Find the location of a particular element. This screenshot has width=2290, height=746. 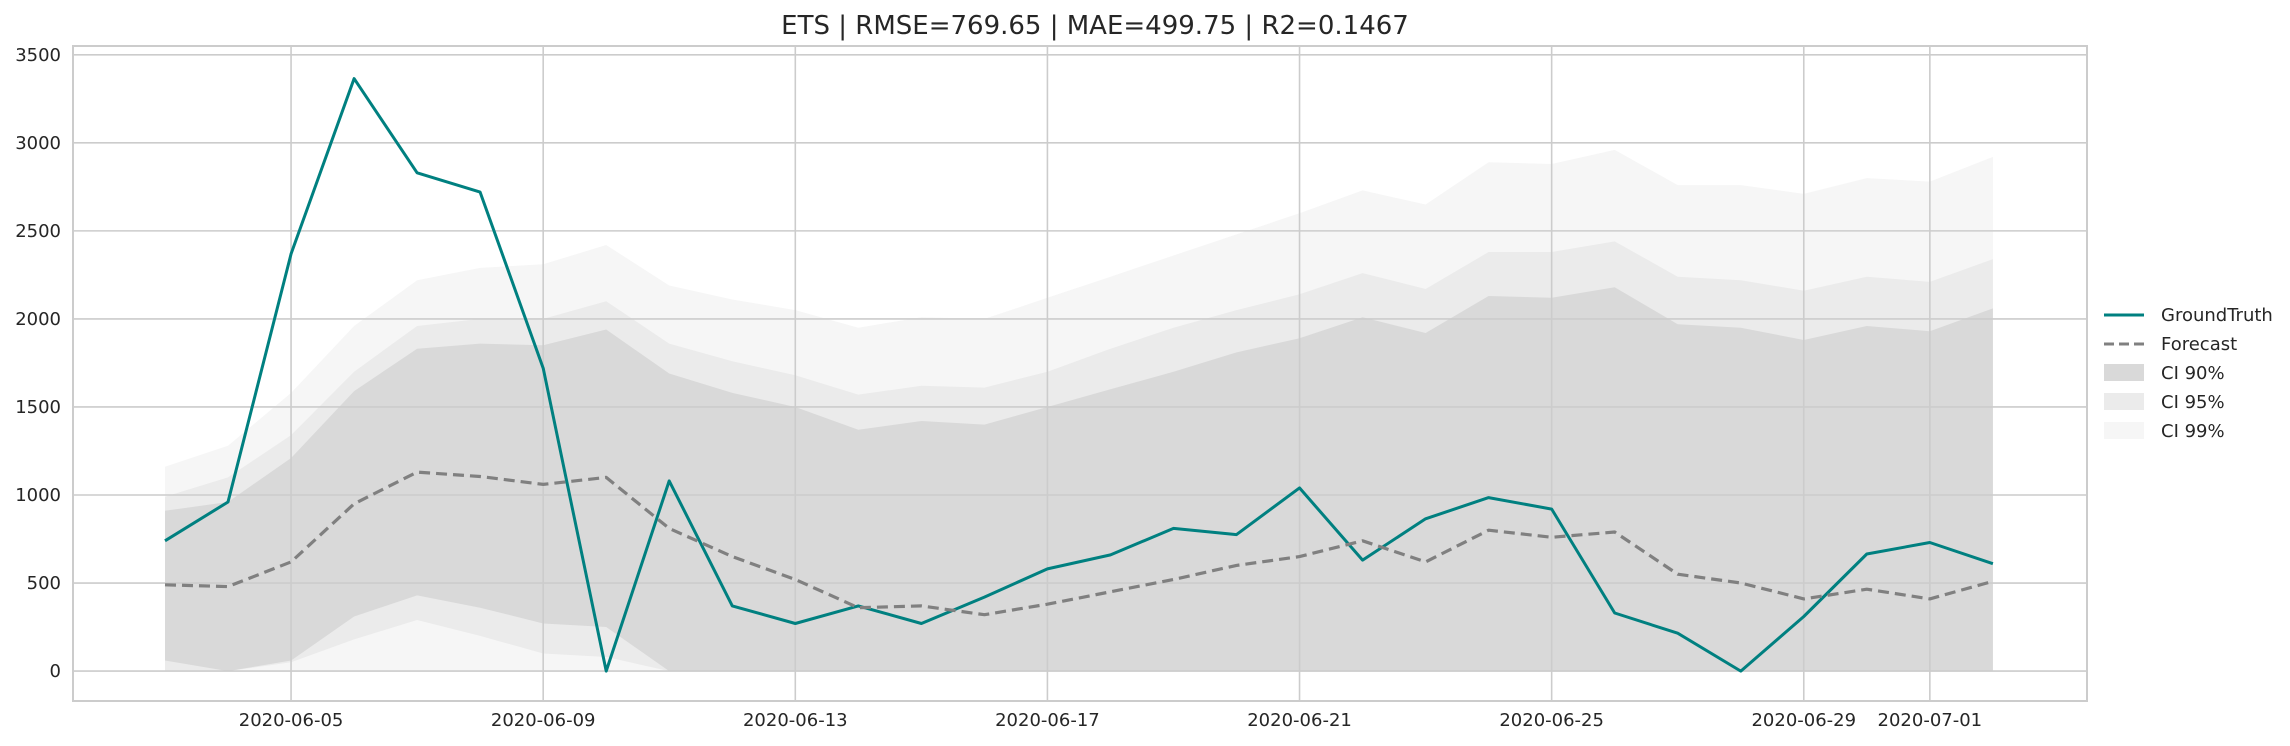

x-tick-label: 2020-06-13 is located at coordinates (795, 720).